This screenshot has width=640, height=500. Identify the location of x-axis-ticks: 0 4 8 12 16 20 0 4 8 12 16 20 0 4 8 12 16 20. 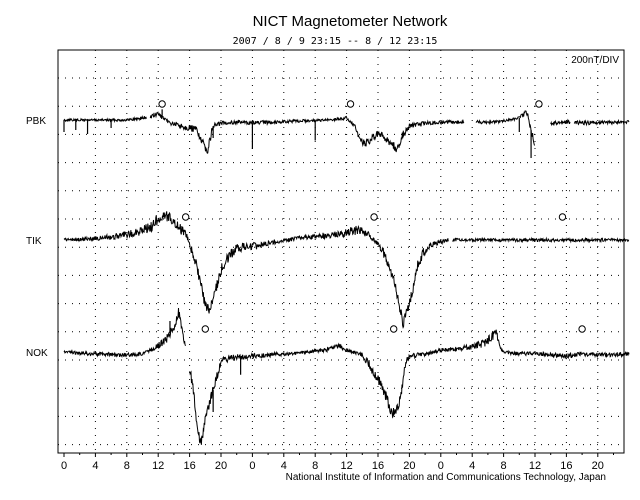
(337, 462).